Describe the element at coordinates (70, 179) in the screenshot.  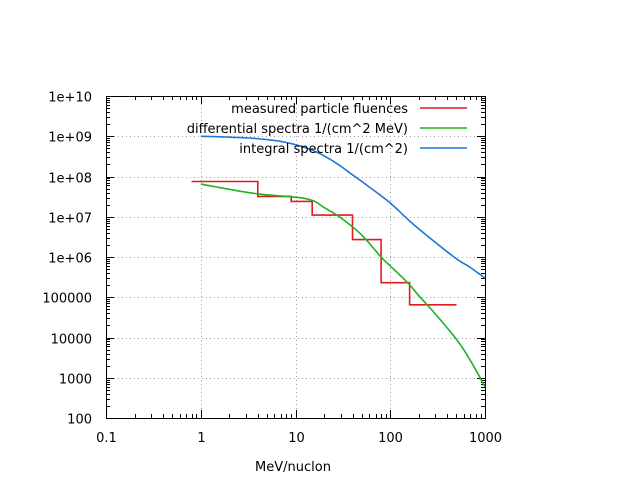
I see `y-tick-label: 1e+08` at that location.